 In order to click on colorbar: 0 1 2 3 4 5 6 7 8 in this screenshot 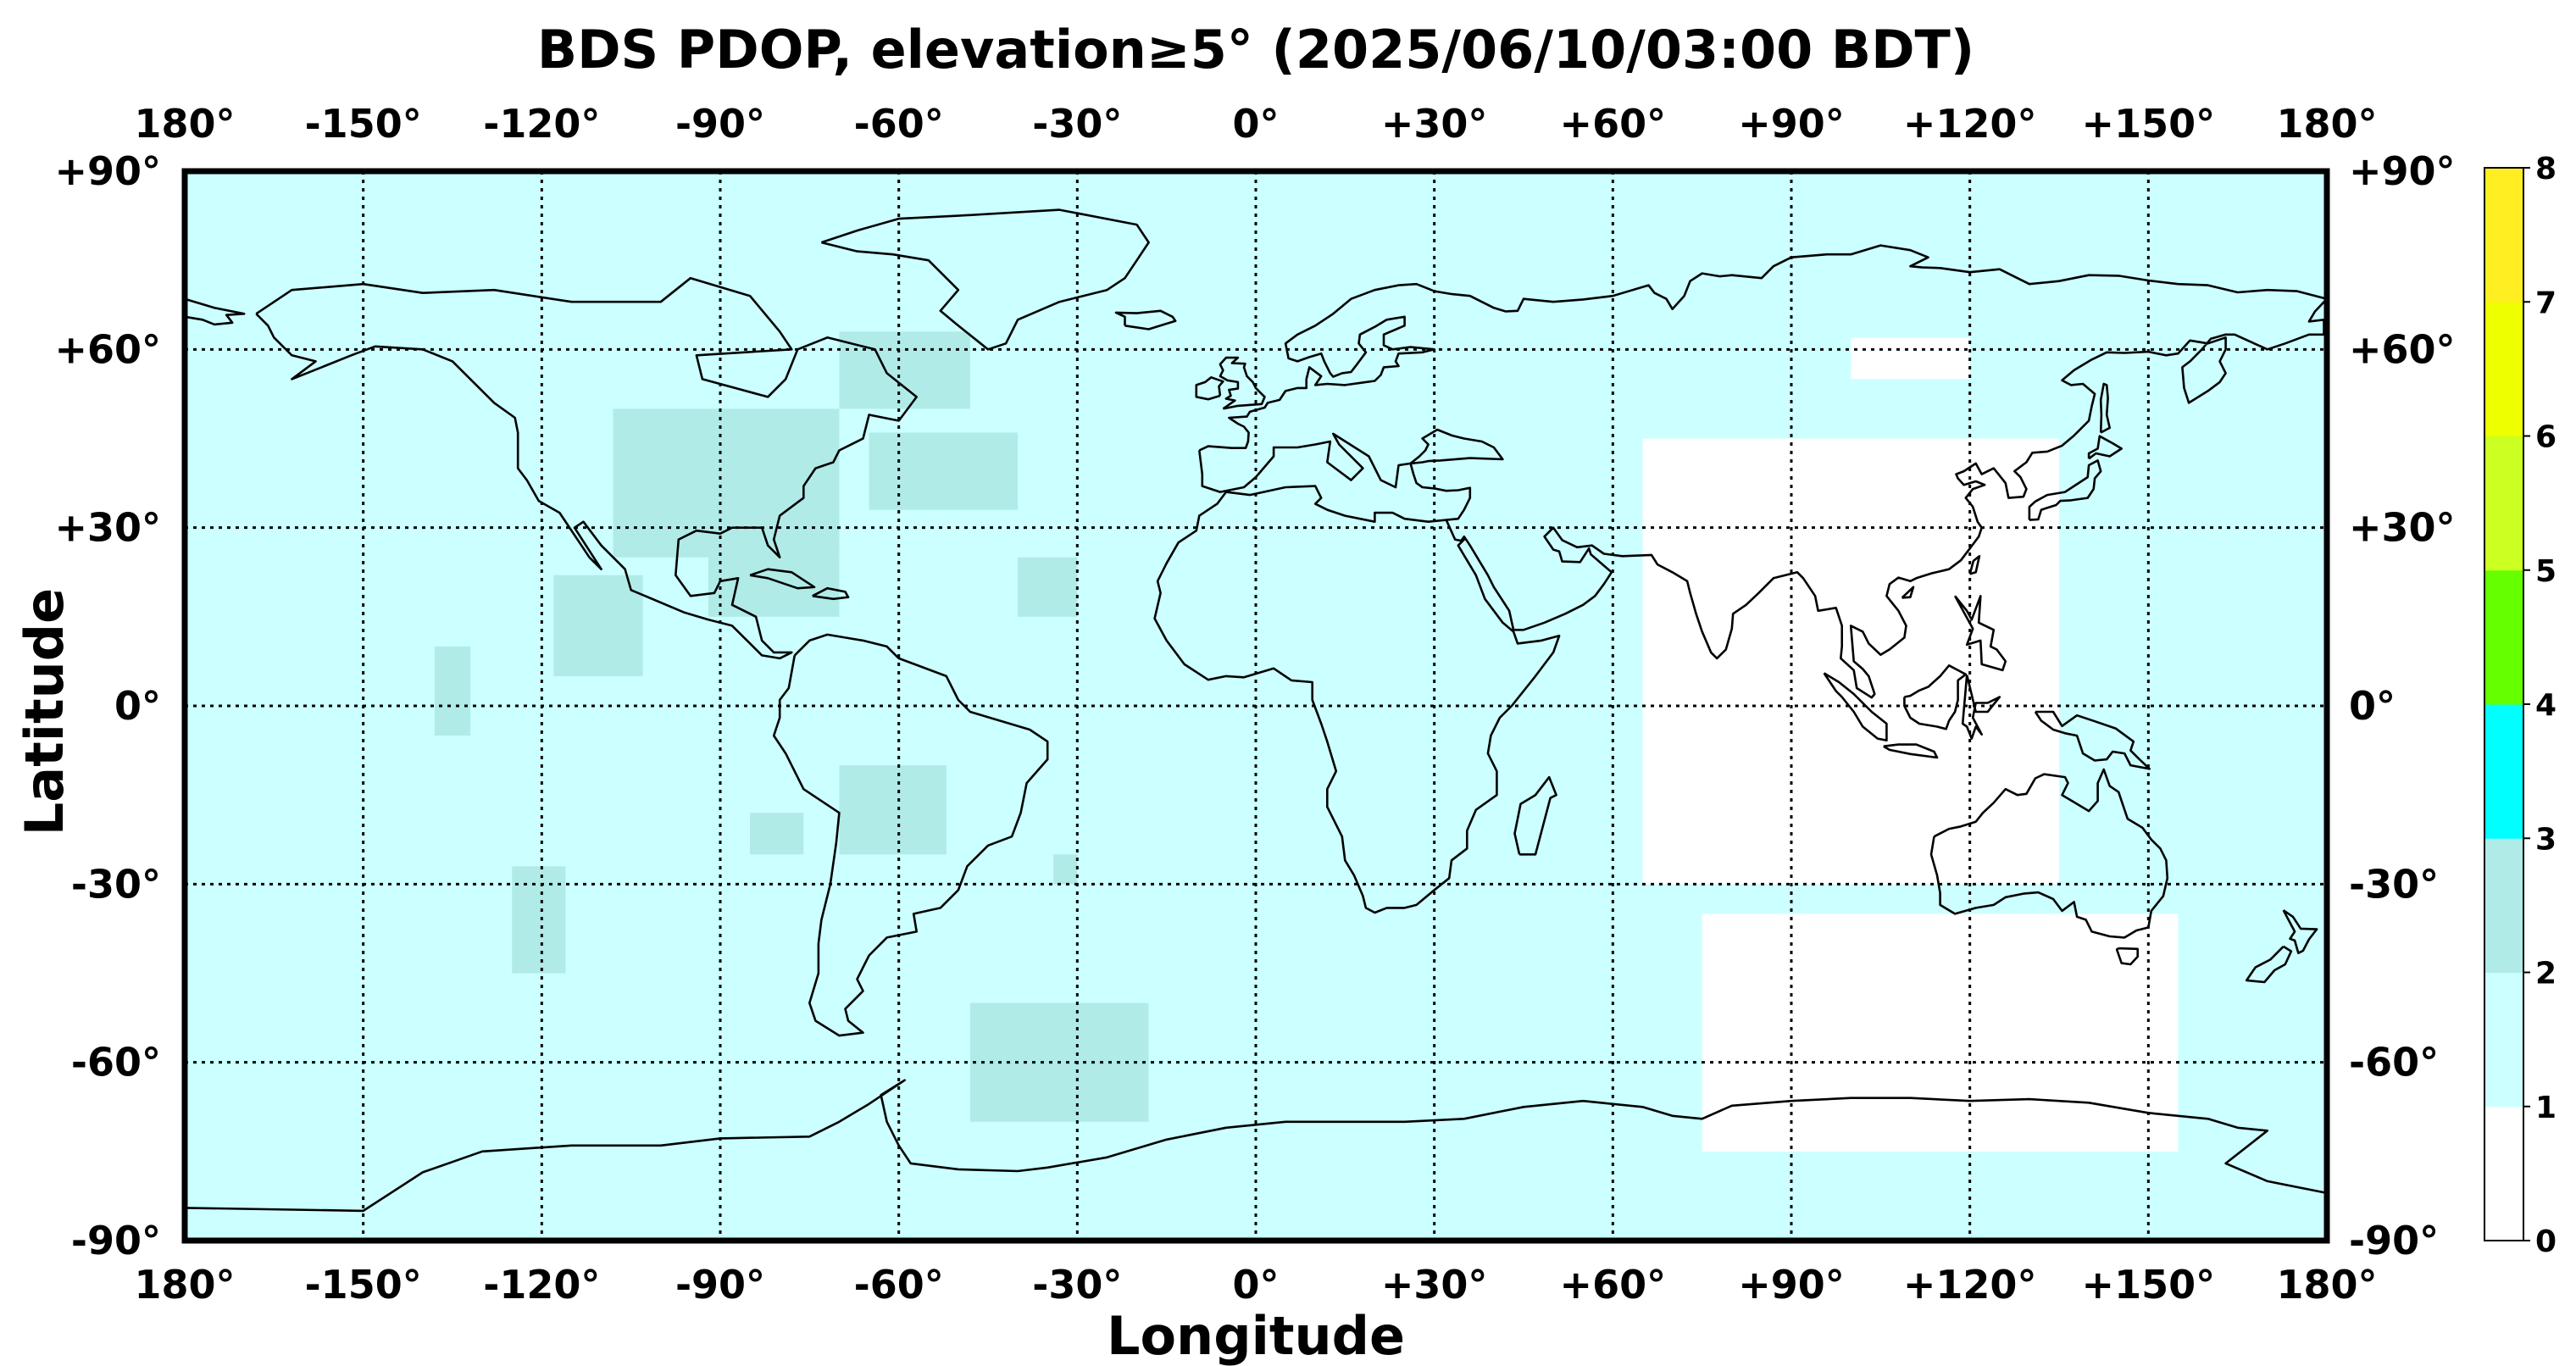, I will do `click(2520, 705)`.